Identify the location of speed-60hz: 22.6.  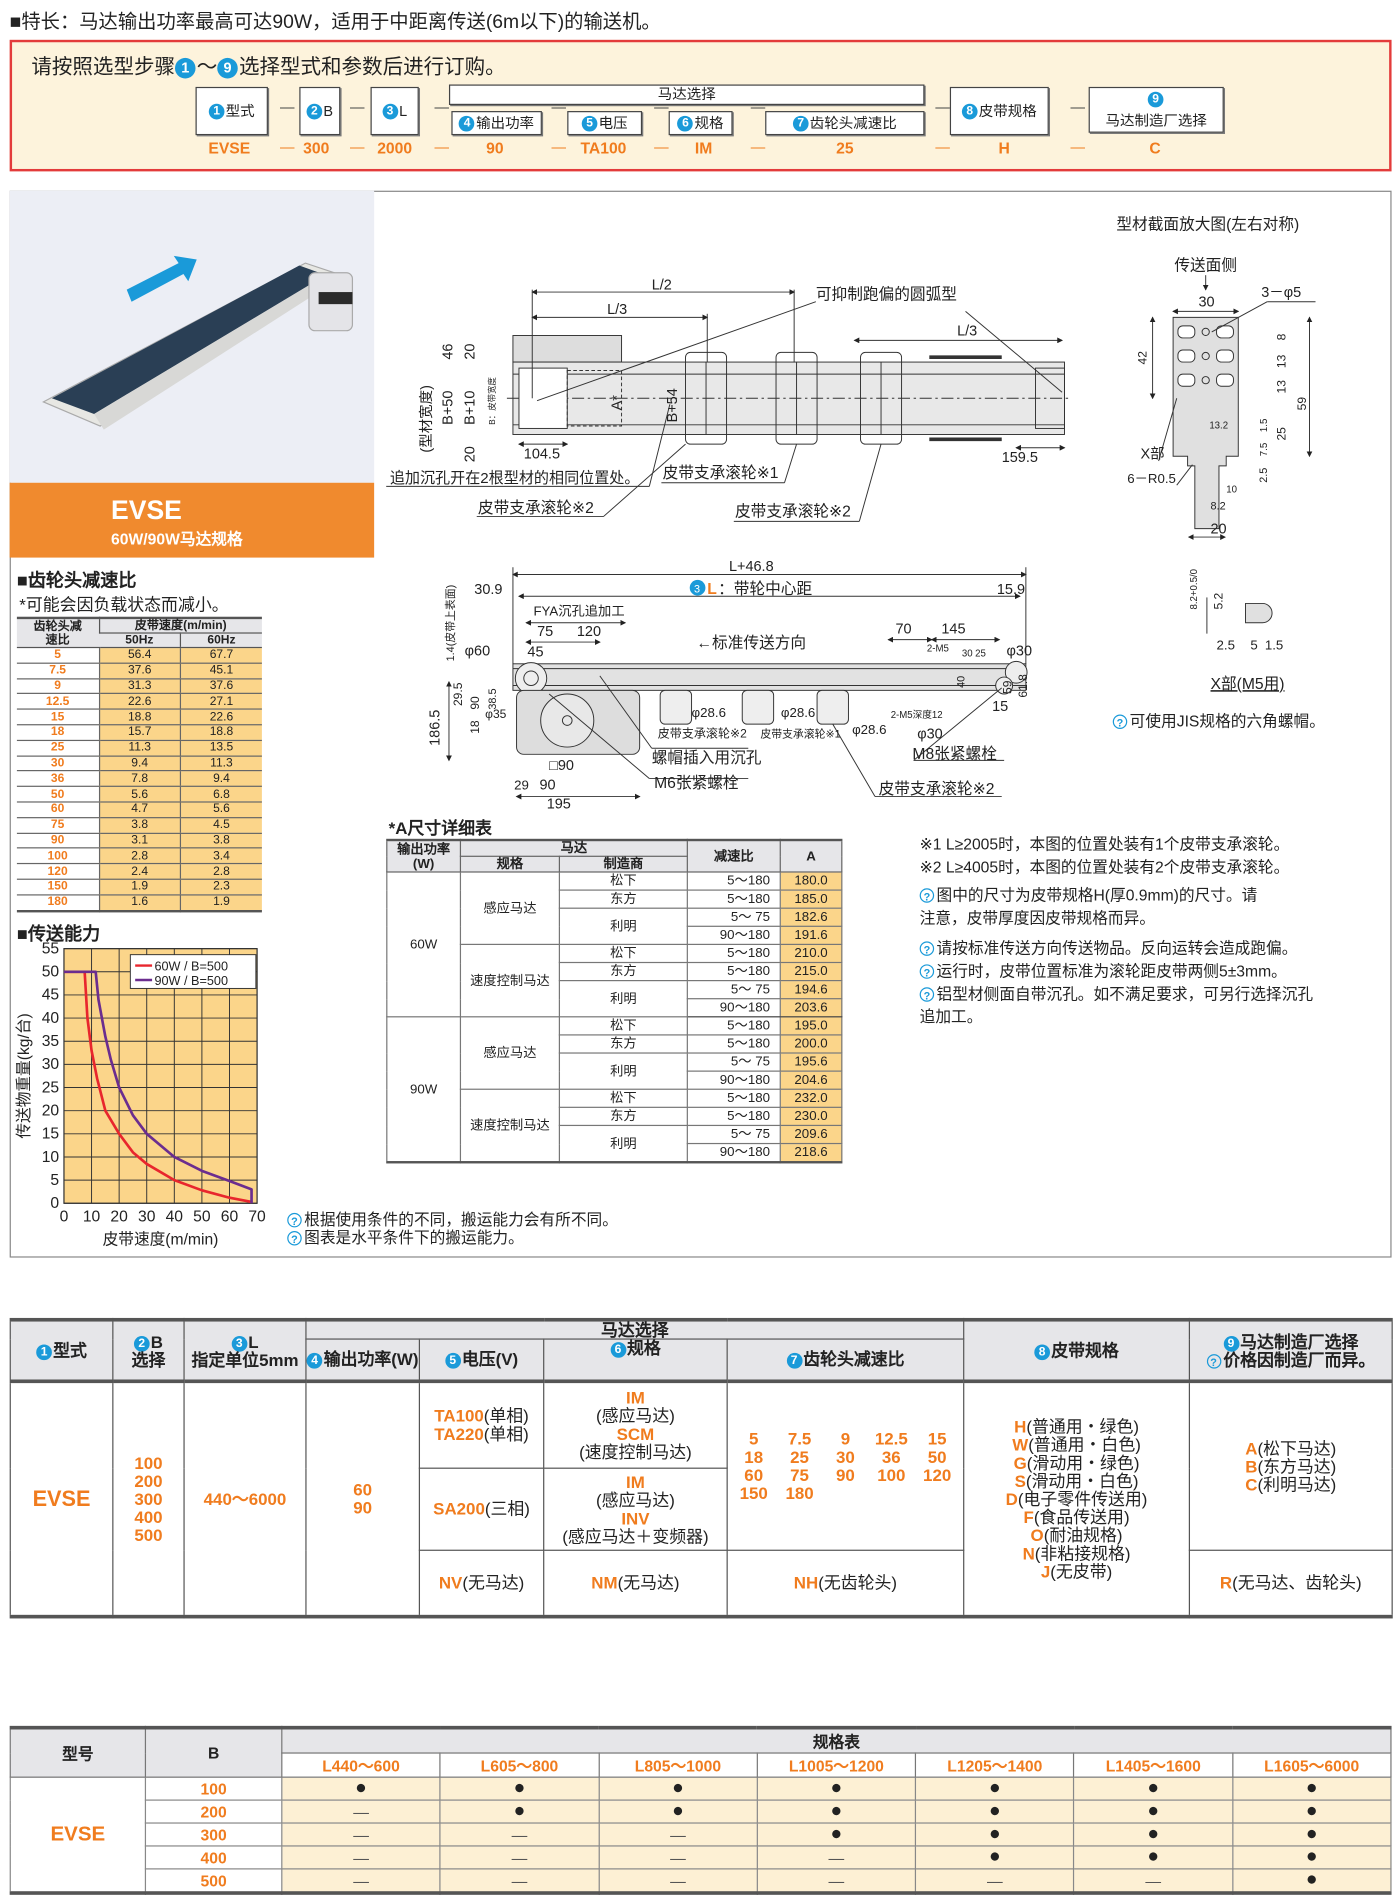
(220, 717).